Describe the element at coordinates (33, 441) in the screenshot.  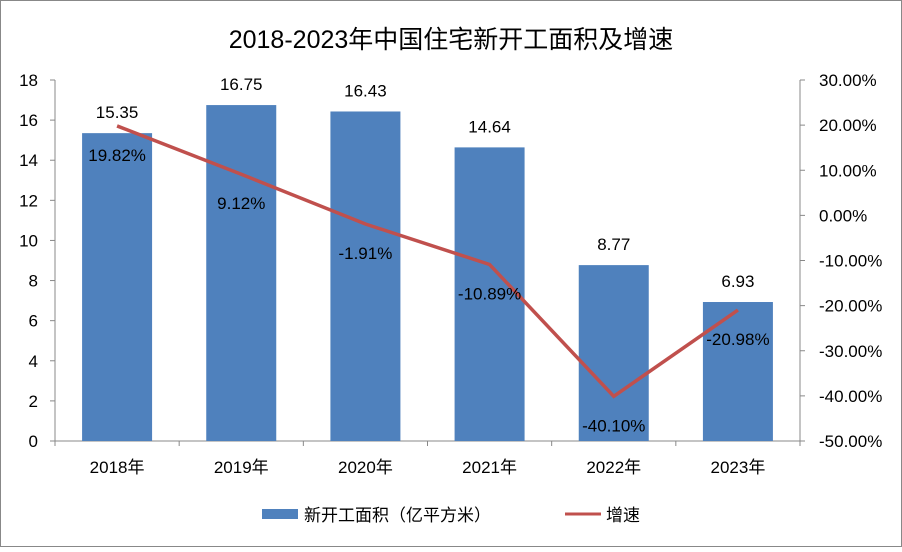
I see `left-axis-tick-label: 0` at that location.